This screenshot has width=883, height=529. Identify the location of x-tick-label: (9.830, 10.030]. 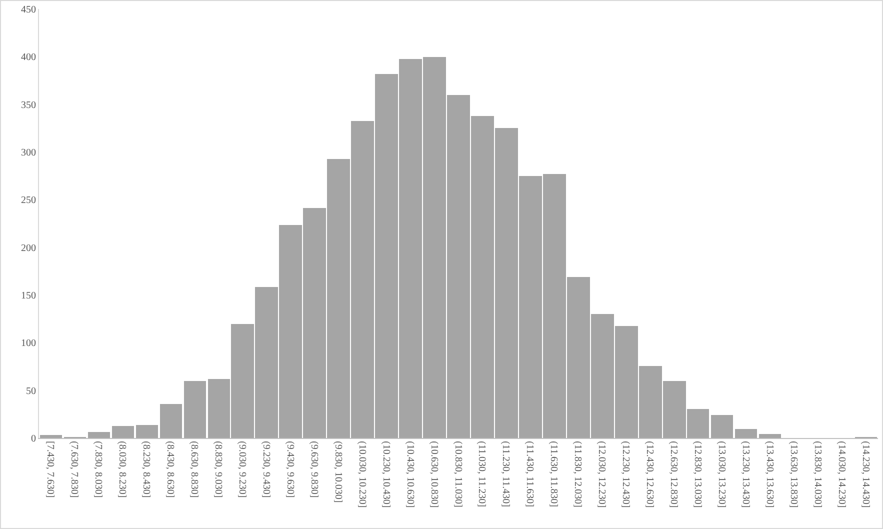
(338, 472).